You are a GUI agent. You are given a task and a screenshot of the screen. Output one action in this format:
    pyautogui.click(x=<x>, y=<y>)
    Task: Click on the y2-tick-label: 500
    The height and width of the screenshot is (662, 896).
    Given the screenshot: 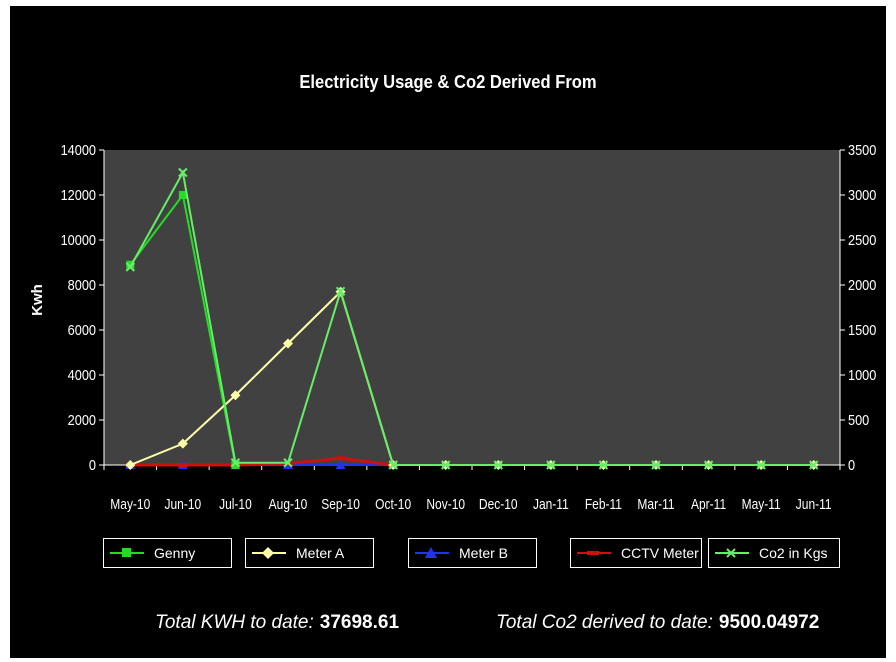 What is the action you would take?
    pyautogui.click(x=858, y=419)
    